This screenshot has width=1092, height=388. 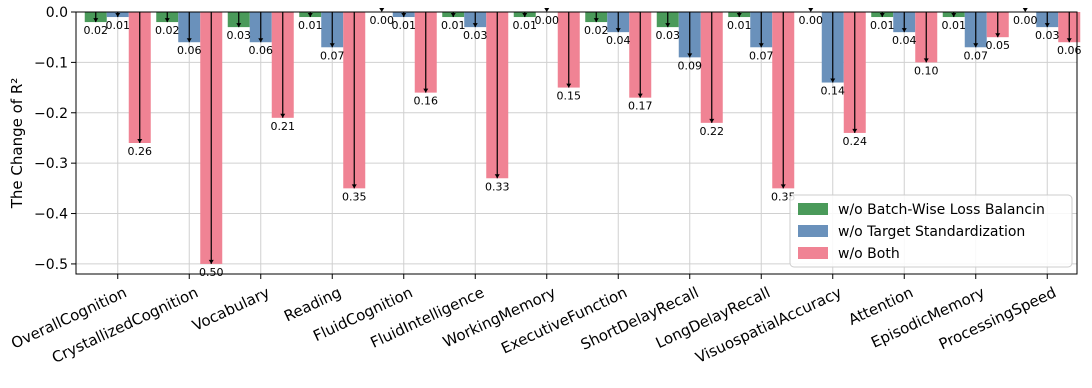 What do you see at coordinates (426, 101) in the screenshot?
I see `bar-value-label: 0.16` at bounding box center [426, 101].